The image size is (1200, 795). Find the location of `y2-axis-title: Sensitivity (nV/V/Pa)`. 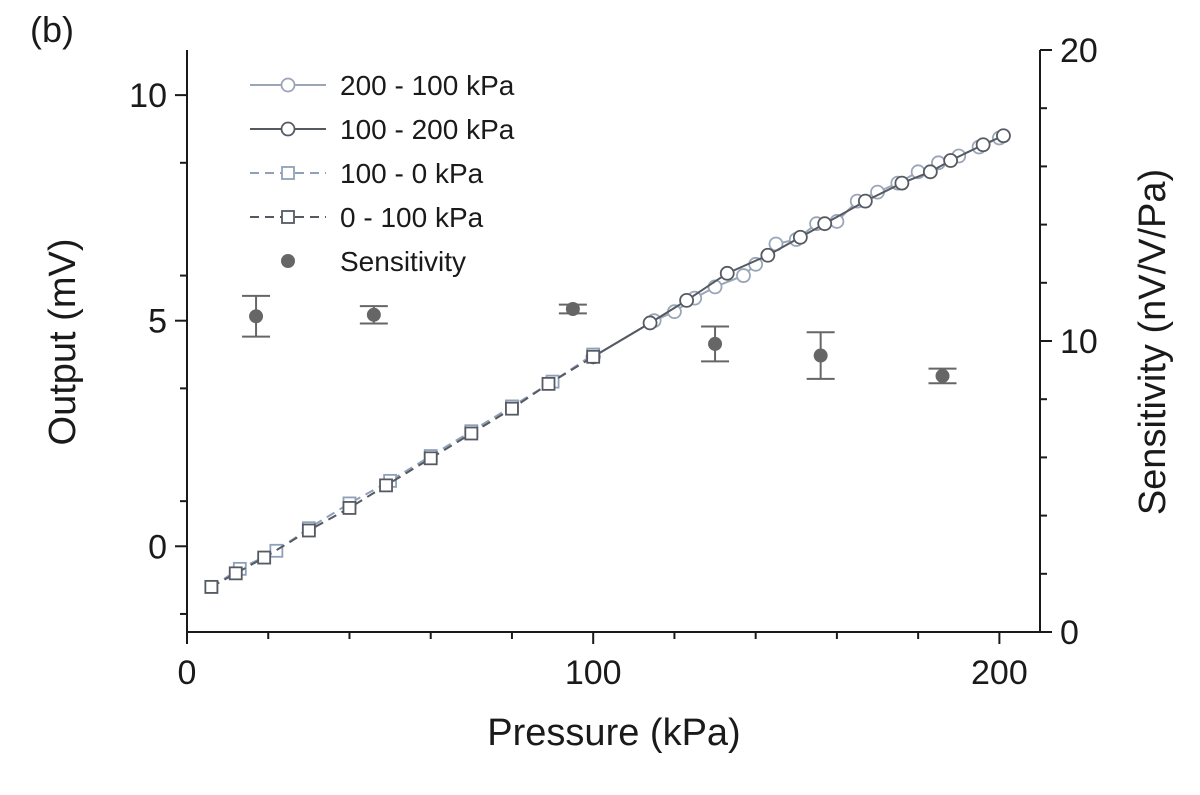

y2-axis-title: Sensitivity (nV/V/Pa) is located at coordinates (1153, 342).